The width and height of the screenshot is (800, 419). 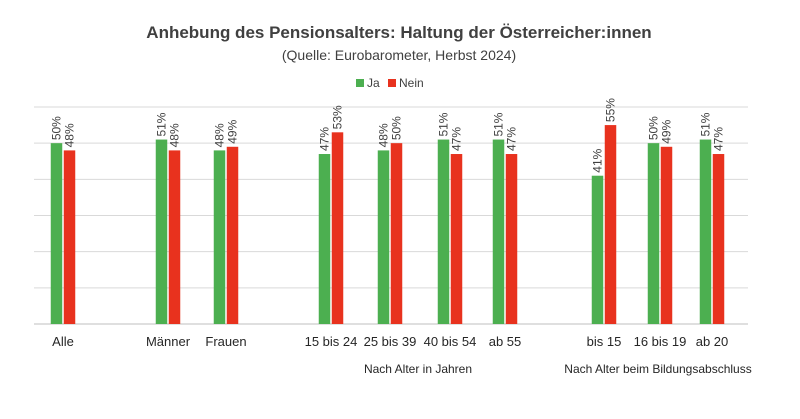 I want to click on x-tick-label: 25 bis 39, so click(x=390, y=341).